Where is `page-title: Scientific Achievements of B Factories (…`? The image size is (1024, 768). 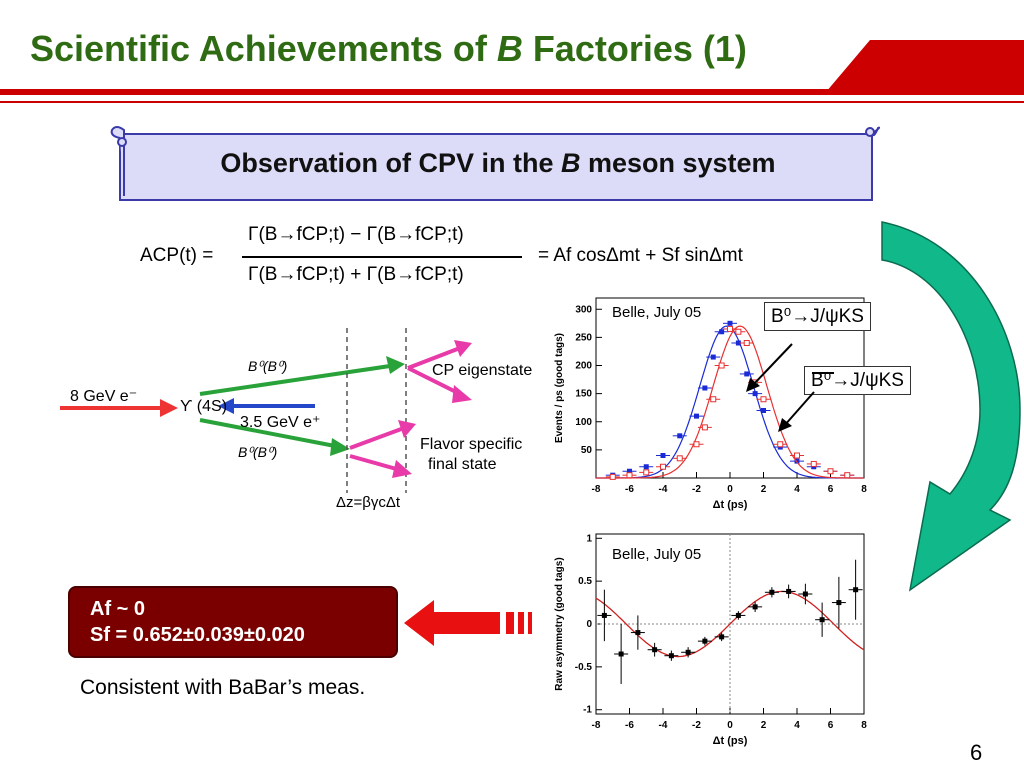 page-title: Scientific Achievements of B Factories (… is located at coordinates (388, 48).